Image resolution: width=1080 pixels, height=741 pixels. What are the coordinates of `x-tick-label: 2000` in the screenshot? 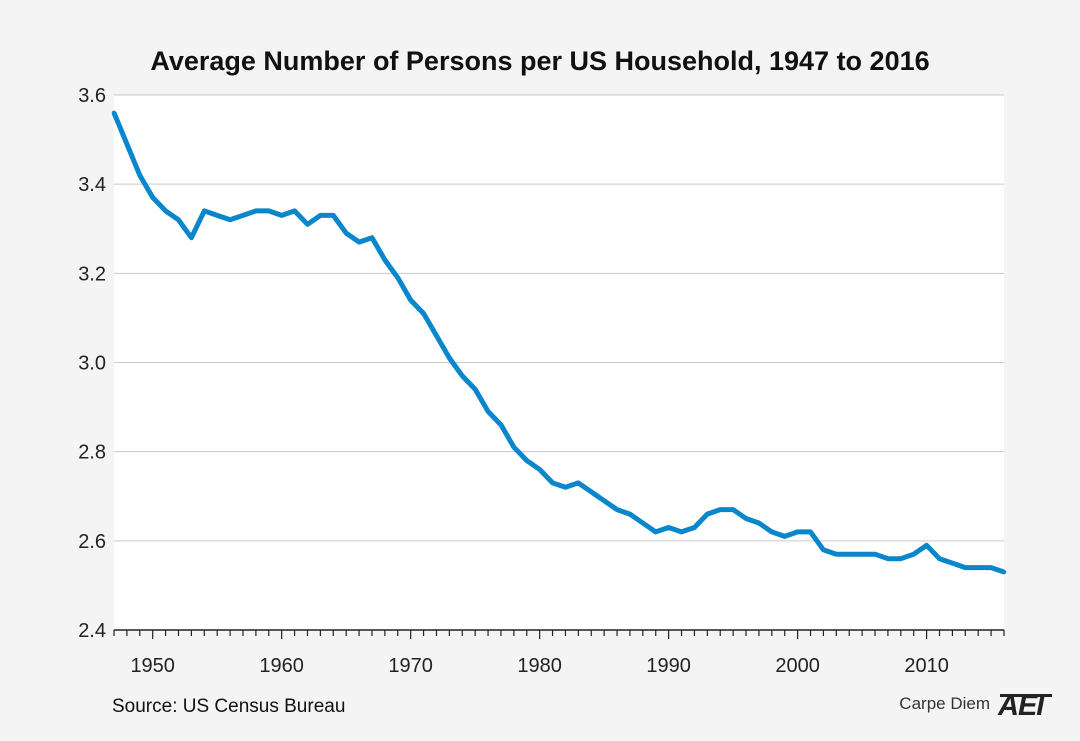 It's located at (797, 666).